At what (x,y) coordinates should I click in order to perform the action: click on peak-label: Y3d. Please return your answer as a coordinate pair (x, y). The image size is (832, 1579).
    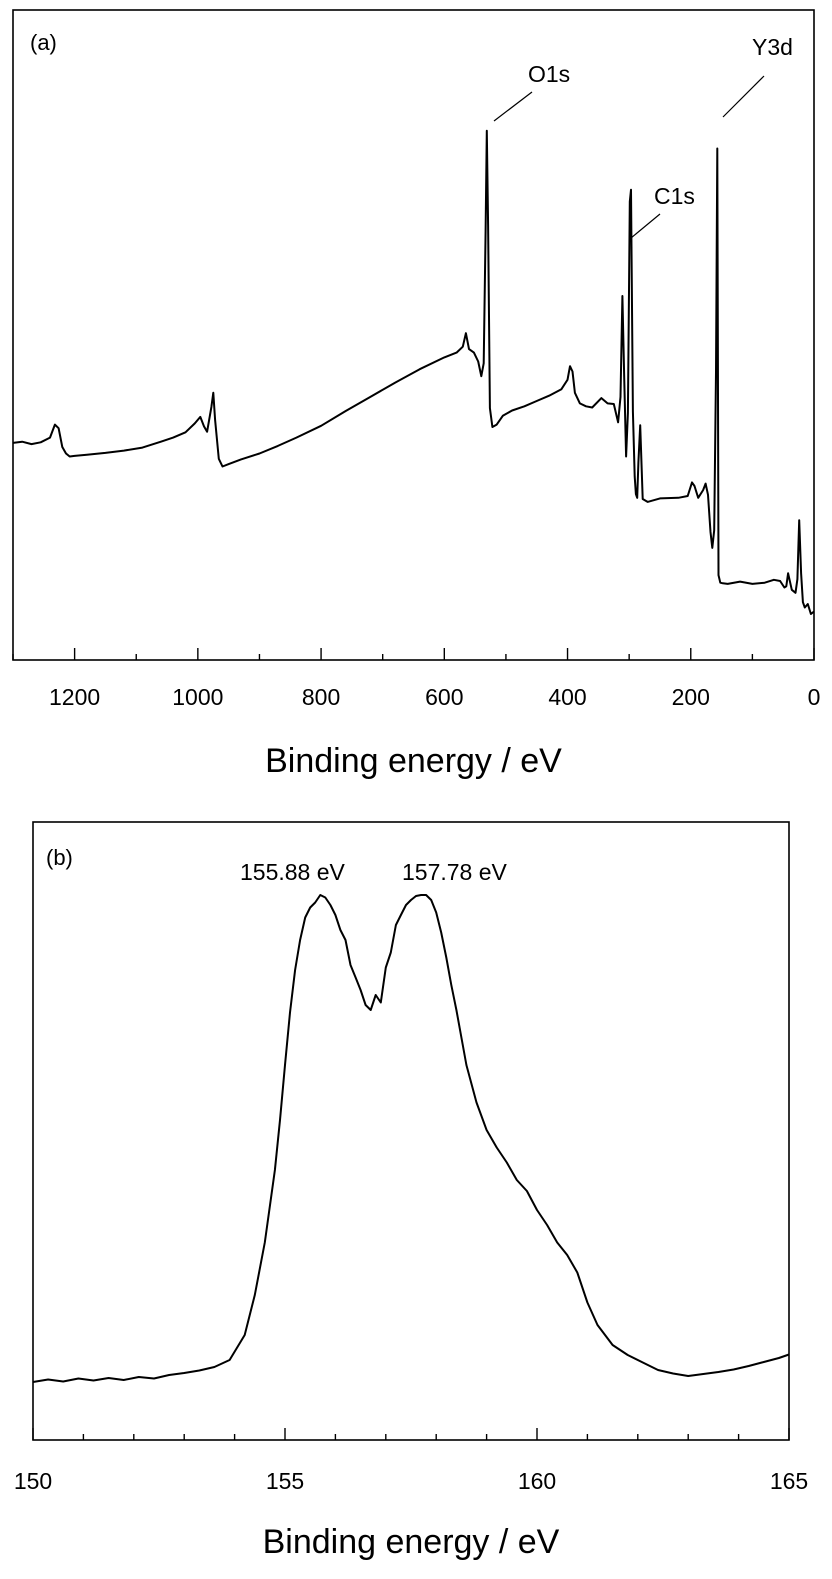
    Looking at the image, I should click on (772, 47).